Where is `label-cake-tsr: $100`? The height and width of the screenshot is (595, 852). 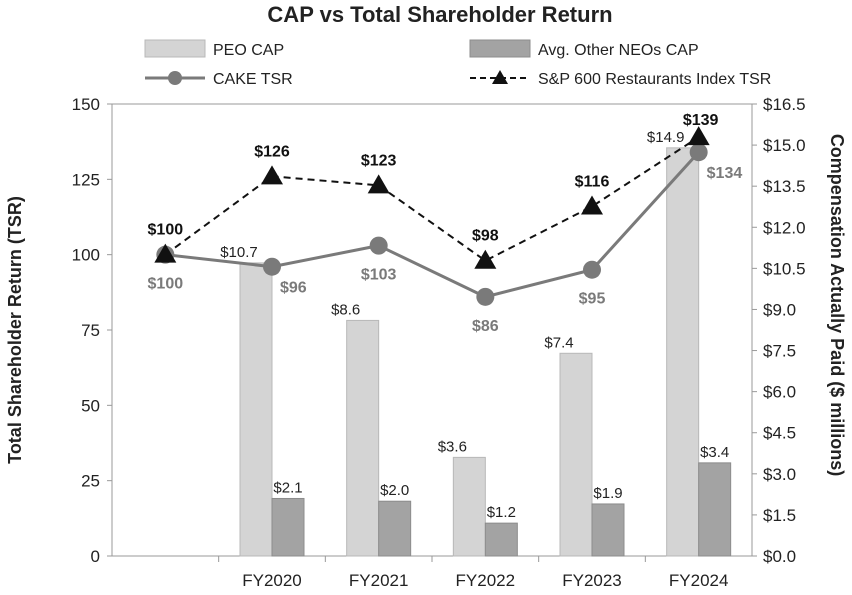 label-cake-tsr: $100 is located at coordinates (166, 284).